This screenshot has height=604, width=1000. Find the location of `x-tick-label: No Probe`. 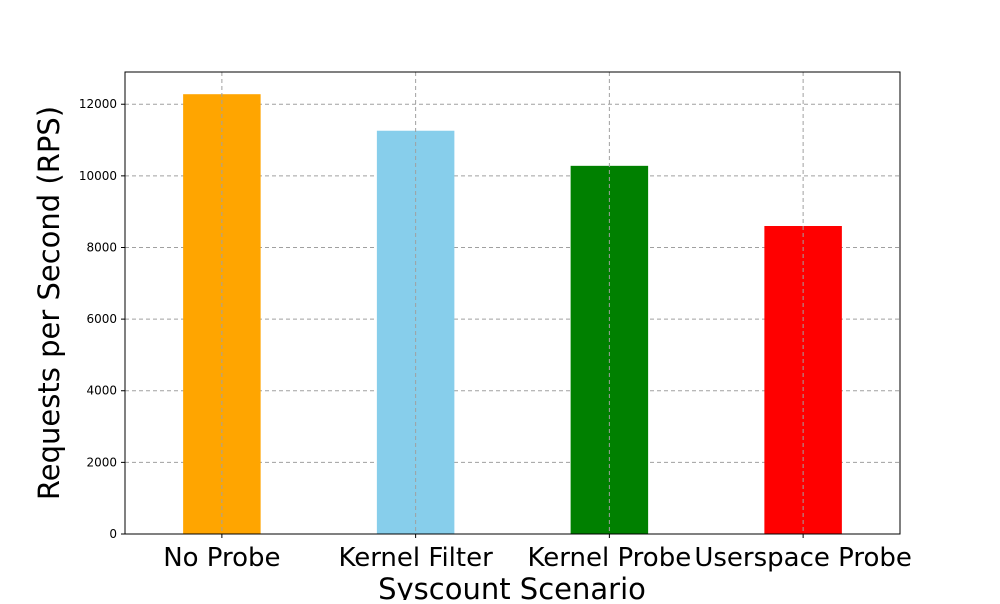

x-tick-label: No Probe is located at coordinates (221, 558).